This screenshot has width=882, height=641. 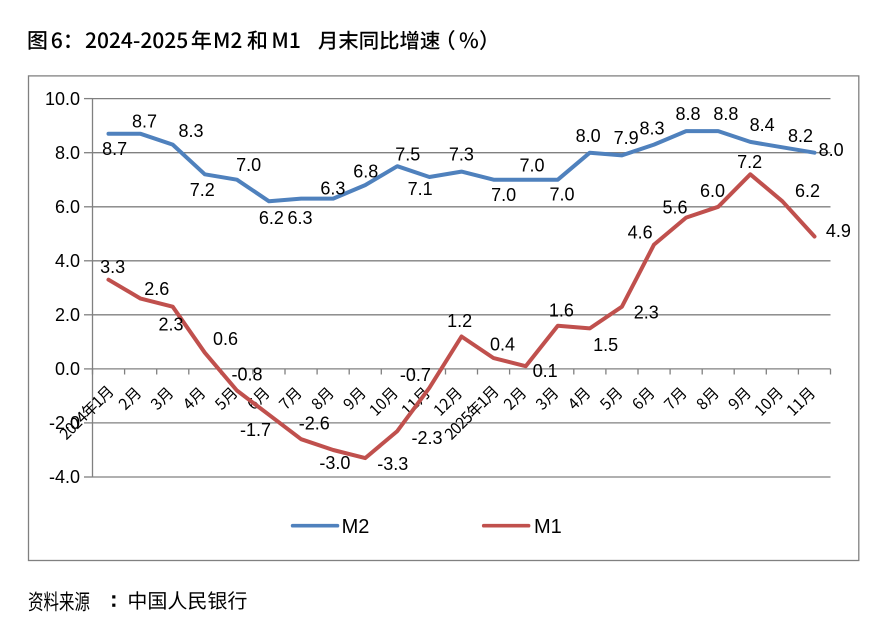 I want to click on svg-text: 2.6, so click(x=156, y=289).